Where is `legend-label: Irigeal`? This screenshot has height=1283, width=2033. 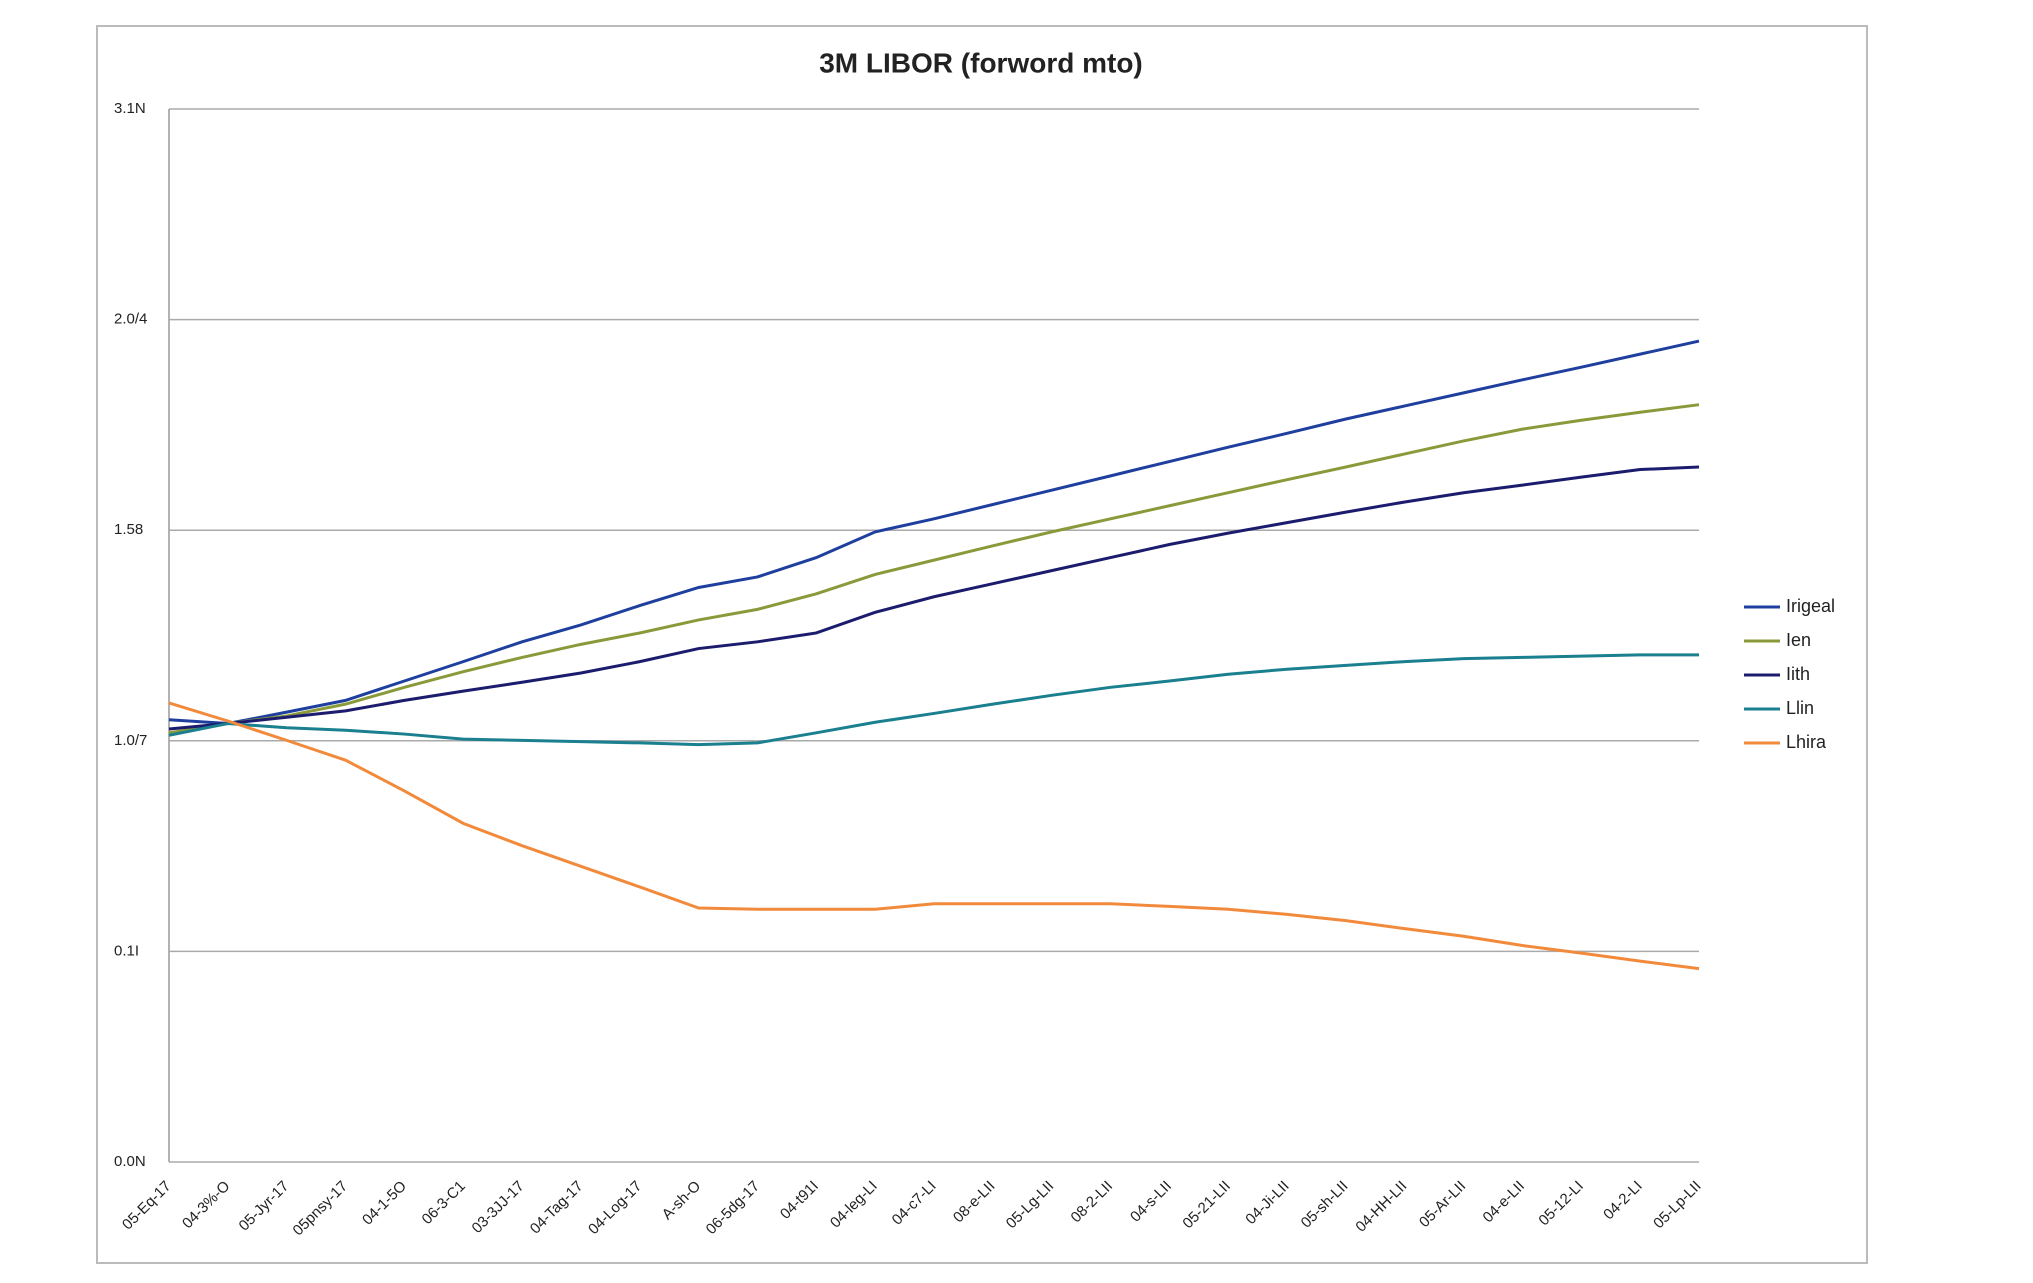
legend-label: Irigeal is located at coordinates (1810, 606).